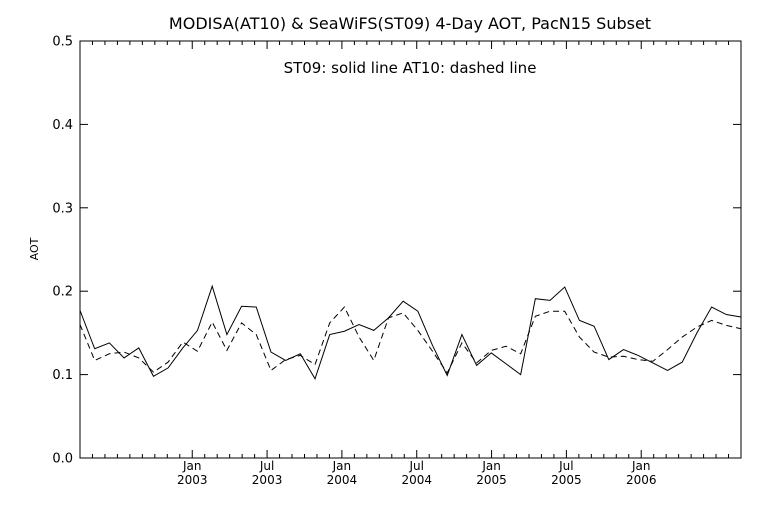 The image size is (768, 512). I want to click on y-tick-label: 0.4, so click(62, 125).